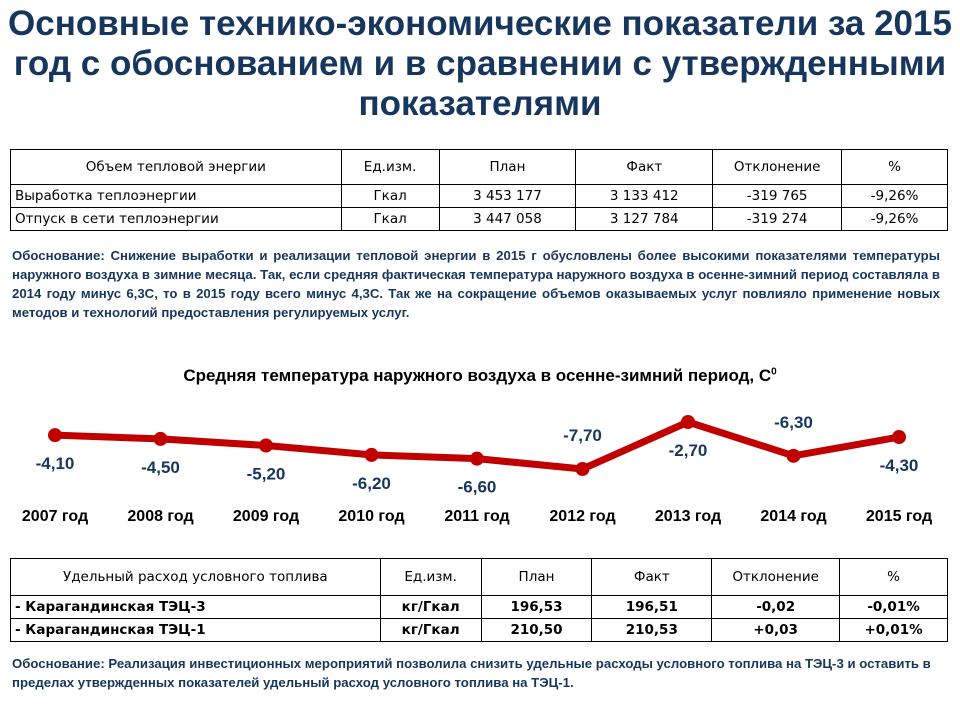 Image resolution: width=960 pixels, height=720 pixels. I want to click on table-cell: 3 453 177, so click(507, 196).